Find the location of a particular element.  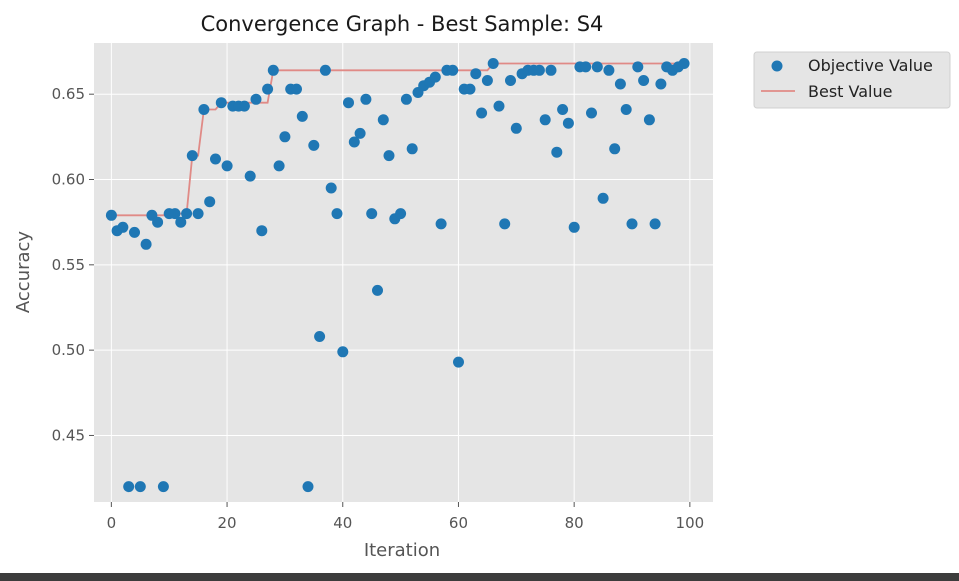

y-tick-label: 0.45 is located at coordinates (68, 435).